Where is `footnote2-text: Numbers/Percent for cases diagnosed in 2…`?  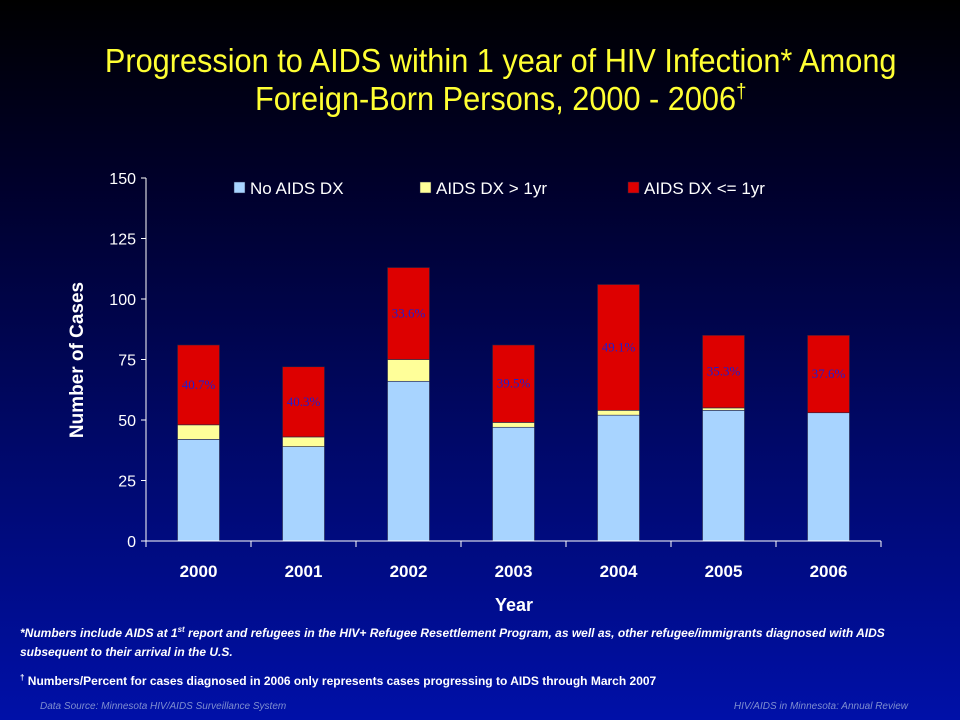 footnote2-text: Numbers/Percent for cases diagnosed in 2… is located at coordinates (340, 681).